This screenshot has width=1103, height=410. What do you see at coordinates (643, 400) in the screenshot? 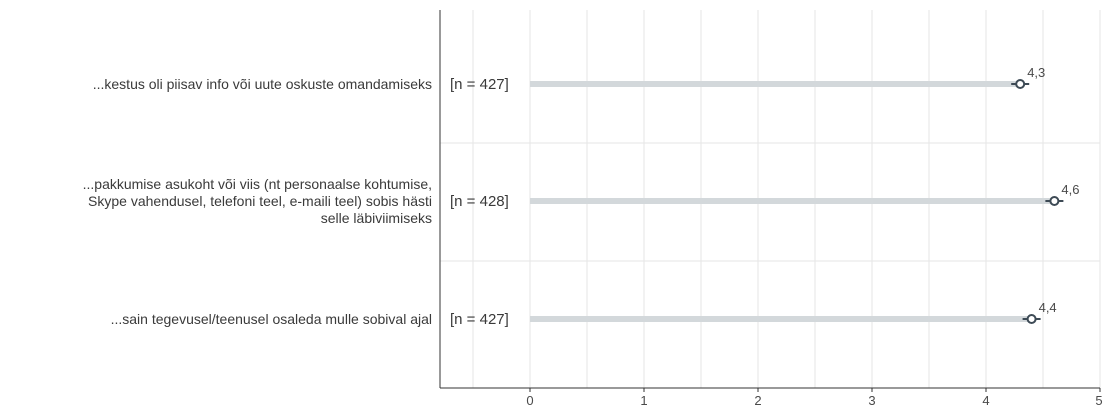
I see `x-tick-label: 1` at bounding box center [643, 400].